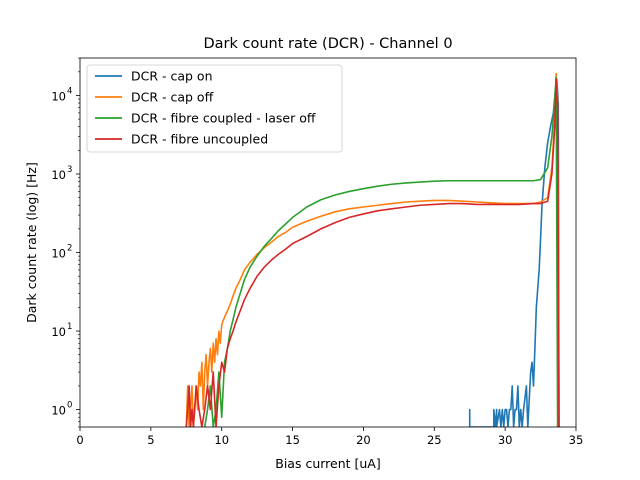 This screenshot has height=480, width=640. I want to click on x-tick-label: 0, so click(79, 440).